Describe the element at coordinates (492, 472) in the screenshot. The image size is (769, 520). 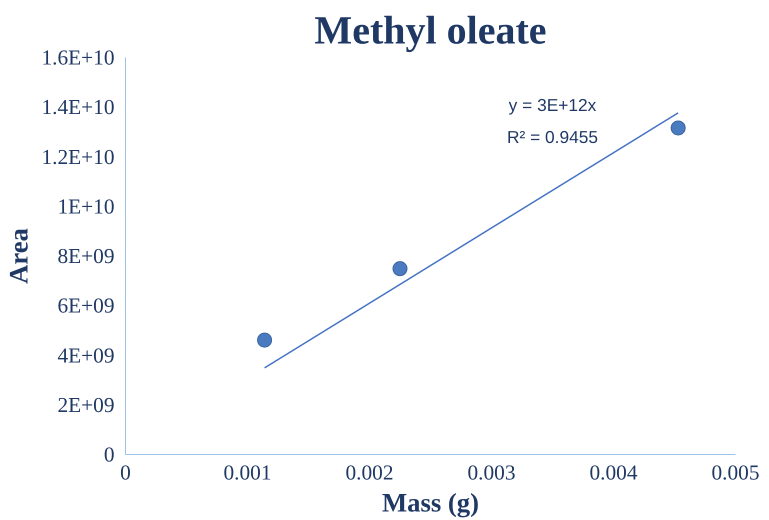
I see `x-tick-label: 0.003` at that location.